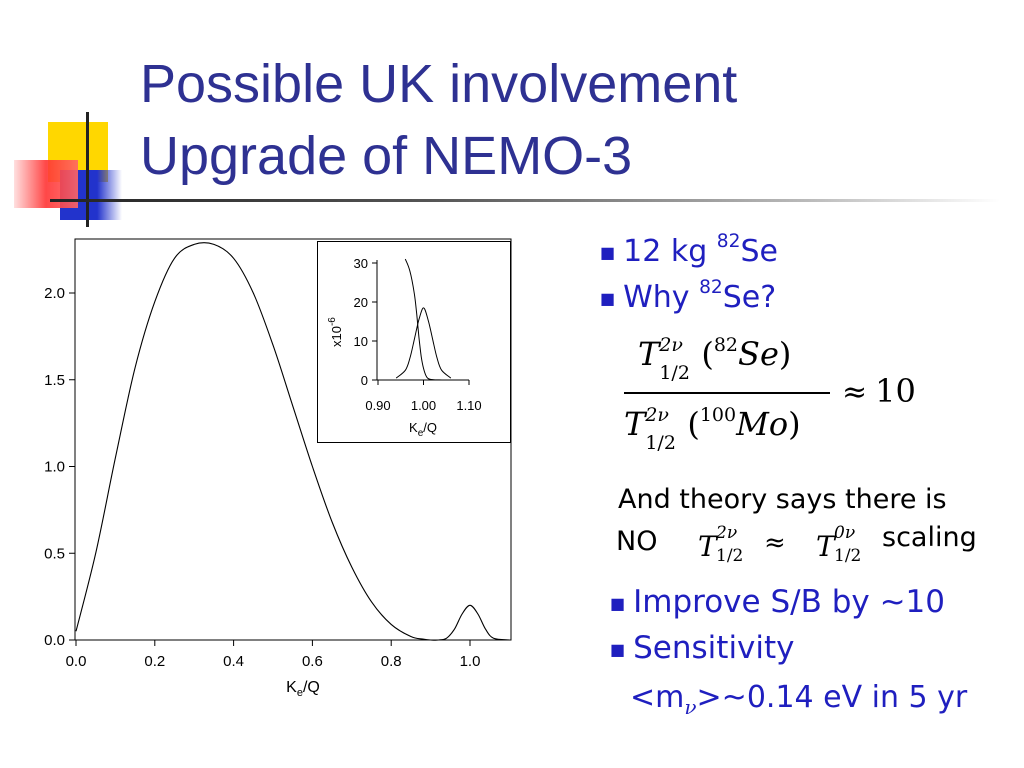  Describe the element at coordinates (54, 380) in the screenshot. I see `y-tick-label: 1.5` at that location.